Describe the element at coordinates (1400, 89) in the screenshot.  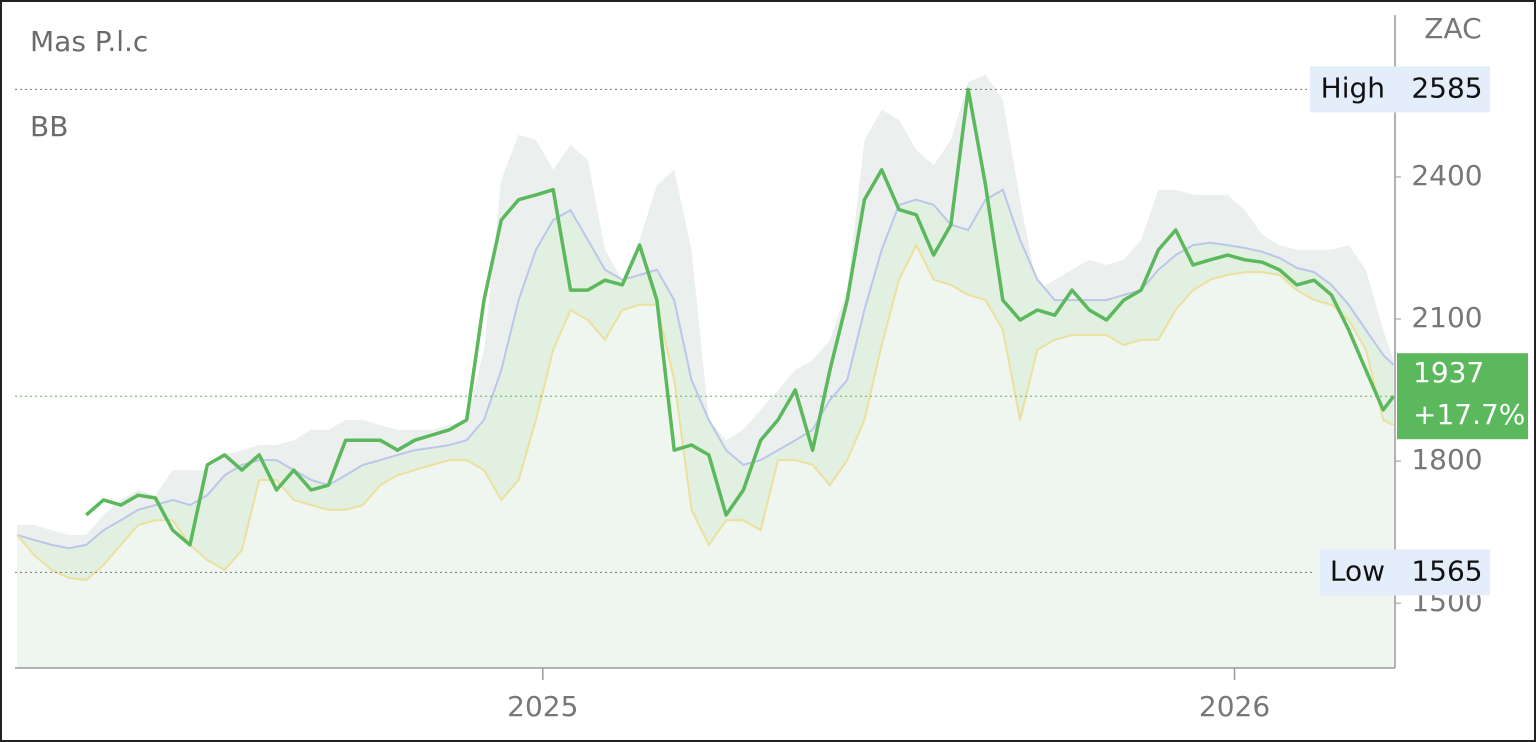
I see `high-box` at that location.